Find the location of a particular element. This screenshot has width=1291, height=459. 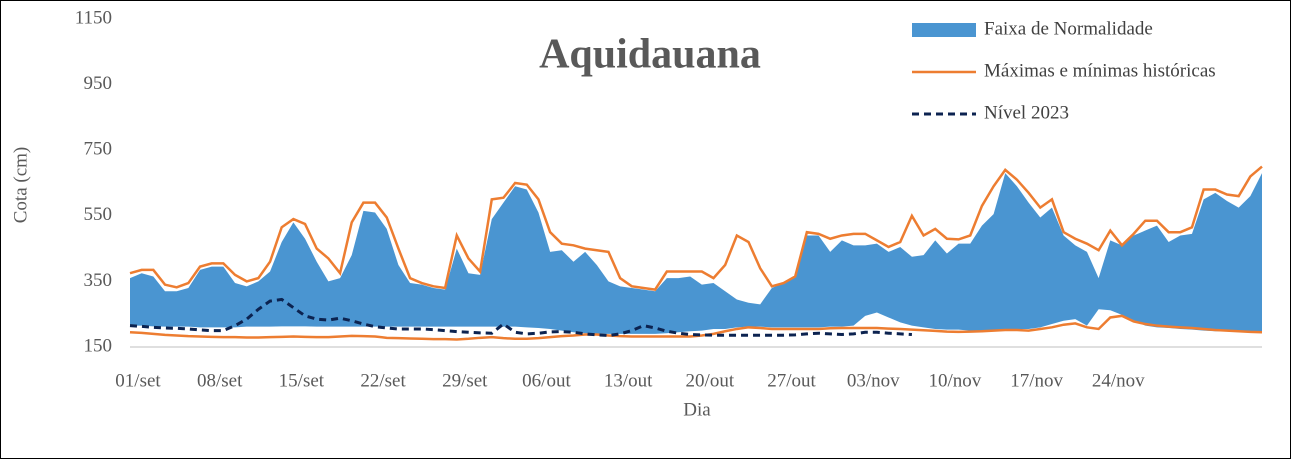

y-tick-label: 150 is located at coordinates (98, 345).